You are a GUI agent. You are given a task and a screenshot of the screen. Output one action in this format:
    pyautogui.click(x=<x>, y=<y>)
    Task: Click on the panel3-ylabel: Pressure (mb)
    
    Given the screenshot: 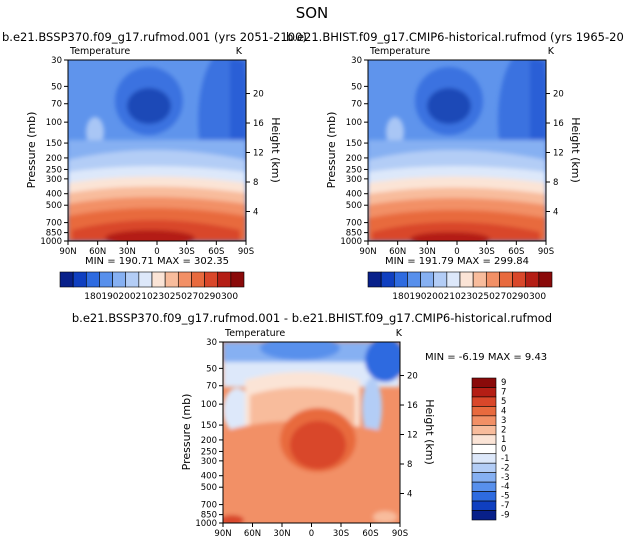 What is the action you would take?
    pyautogui.click(x=186, y=432)
    